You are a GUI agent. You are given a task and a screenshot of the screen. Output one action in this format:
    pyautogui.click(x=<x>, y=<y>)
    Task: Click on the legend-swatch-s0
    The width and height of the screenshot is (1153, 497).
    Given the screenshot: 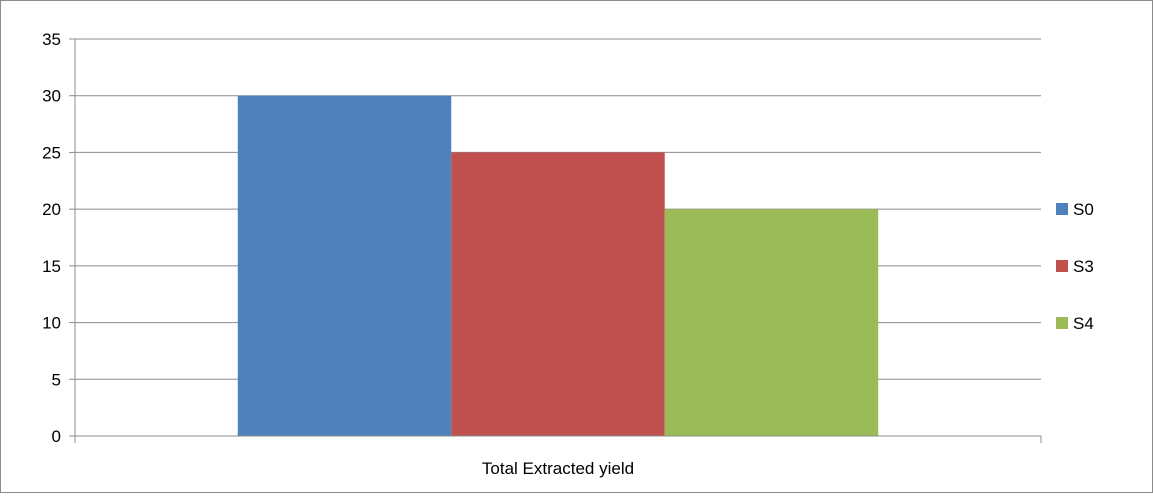 What is the action you would take?
    pyautogui.click(x=1062, y=209)
    